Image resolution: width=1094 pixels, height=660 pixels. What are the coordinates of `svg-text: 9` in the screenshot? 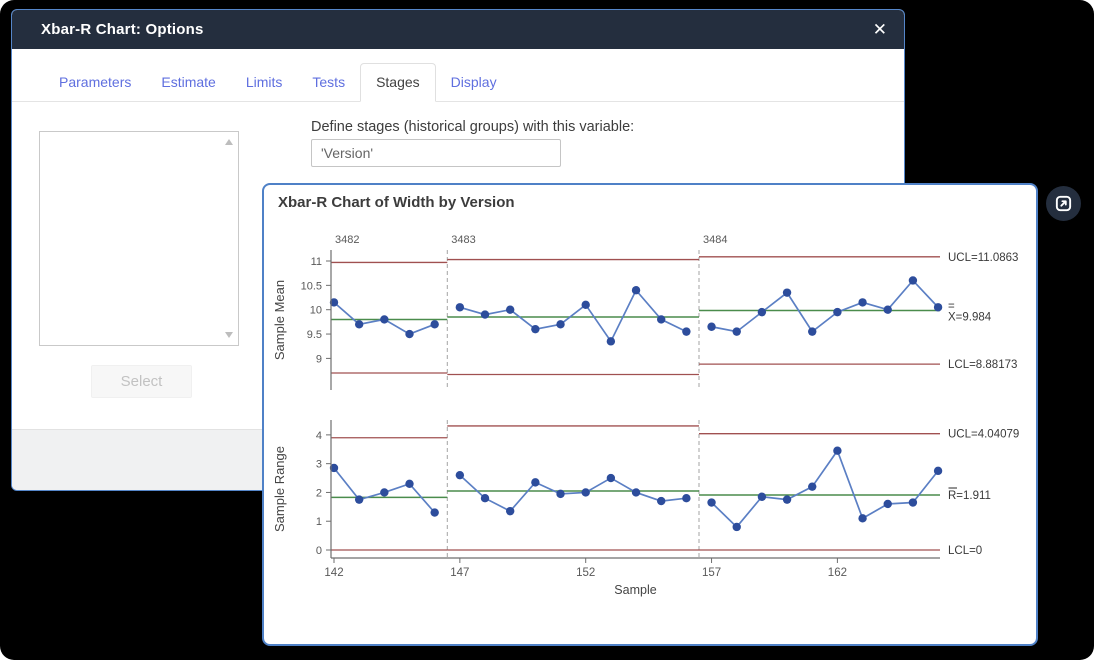 It's located at (319, 359).